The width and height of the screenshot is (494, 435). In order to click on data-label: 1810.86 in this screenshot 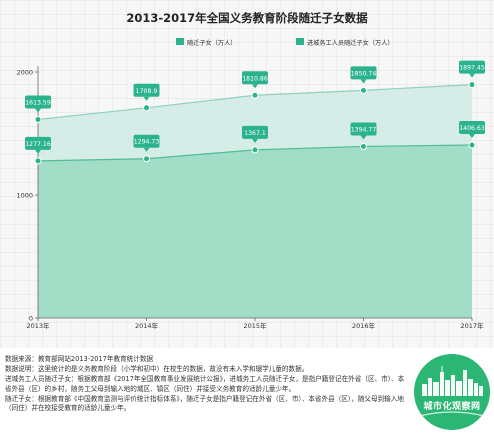, I will do `click(255, 78)`.